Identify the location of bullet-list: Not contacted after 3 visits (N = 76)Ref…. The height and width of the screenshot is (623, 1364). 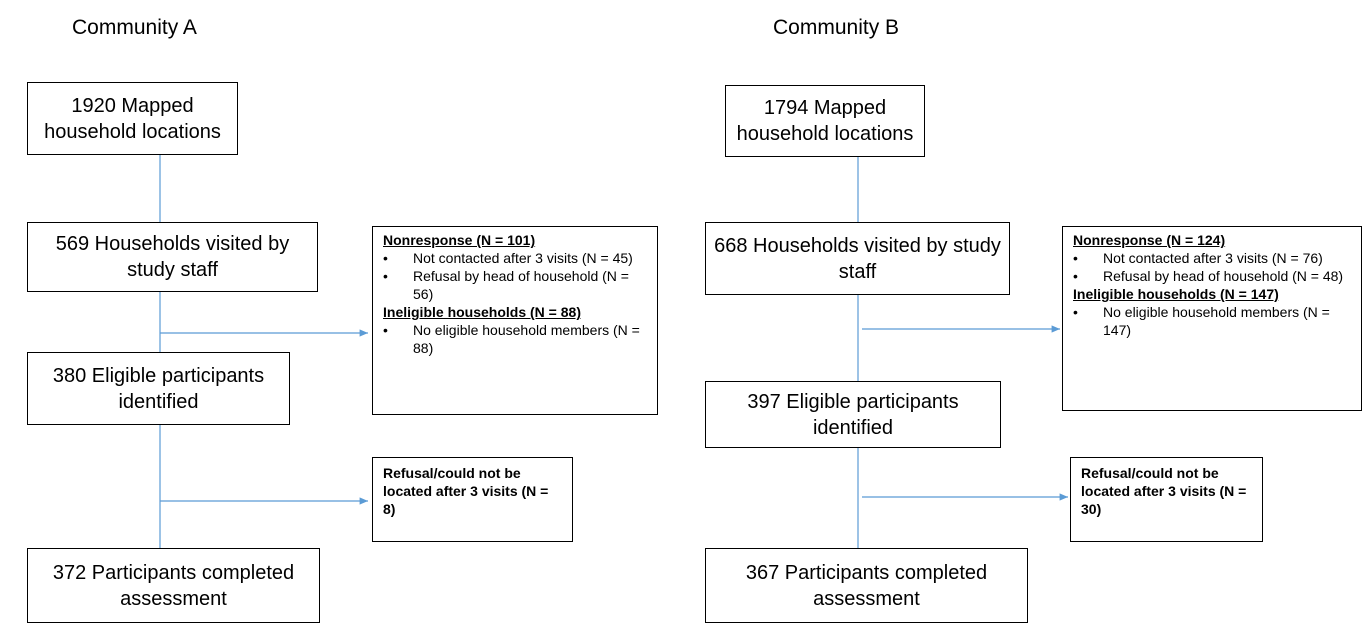
(1213, 267).